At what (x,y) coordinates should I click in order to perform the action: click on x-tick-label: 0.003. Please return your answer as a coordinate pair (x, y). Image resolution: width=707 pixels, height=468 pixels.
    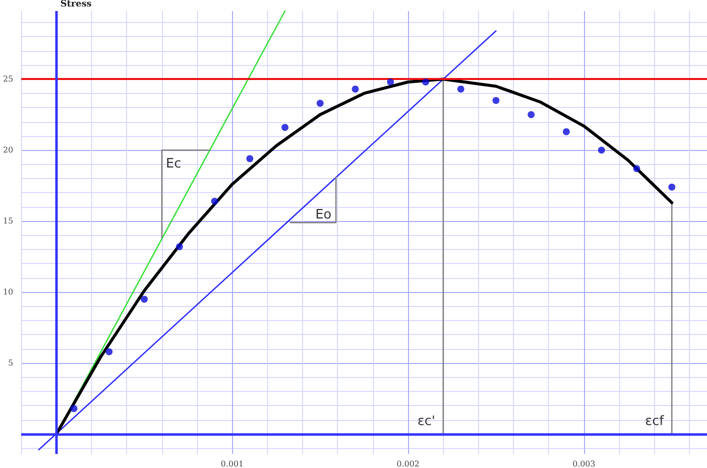
    Looking at the image, I should click on (584, 464).